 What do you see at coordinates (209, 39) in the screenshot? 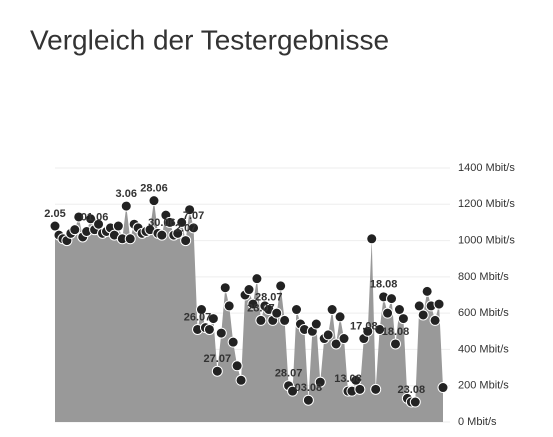
I see `chart-title: Vergleich der Testergebnisse` at bounding box center [209, 39].